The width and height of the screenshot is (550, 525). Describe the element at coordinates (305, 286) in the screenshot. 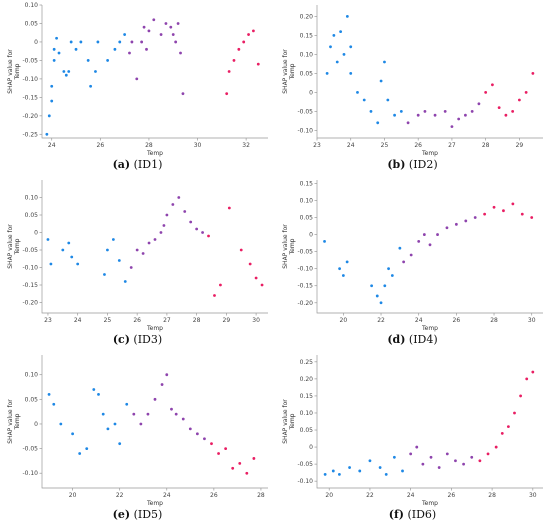

I see `y-tick-label: -0.15` at that location.